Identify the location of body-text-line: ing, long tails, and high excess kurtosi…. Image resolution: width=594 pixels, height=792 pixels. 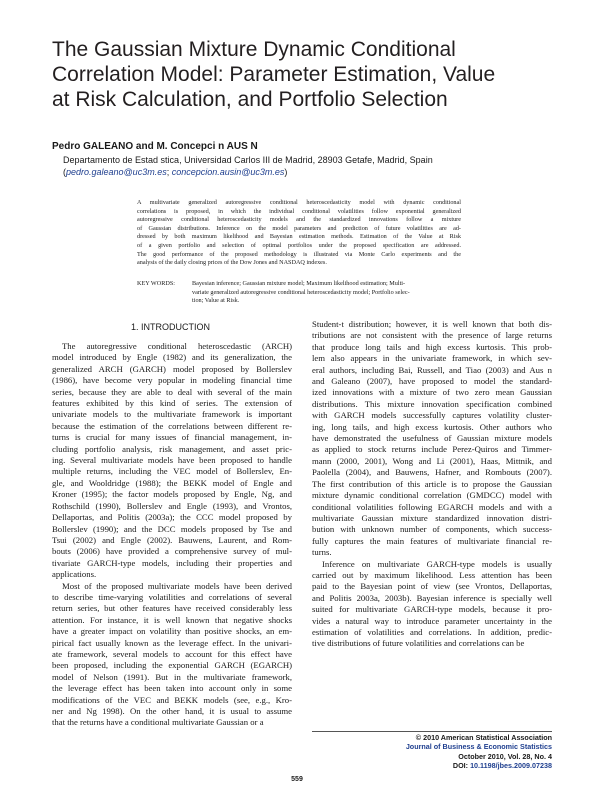
(432, 426).